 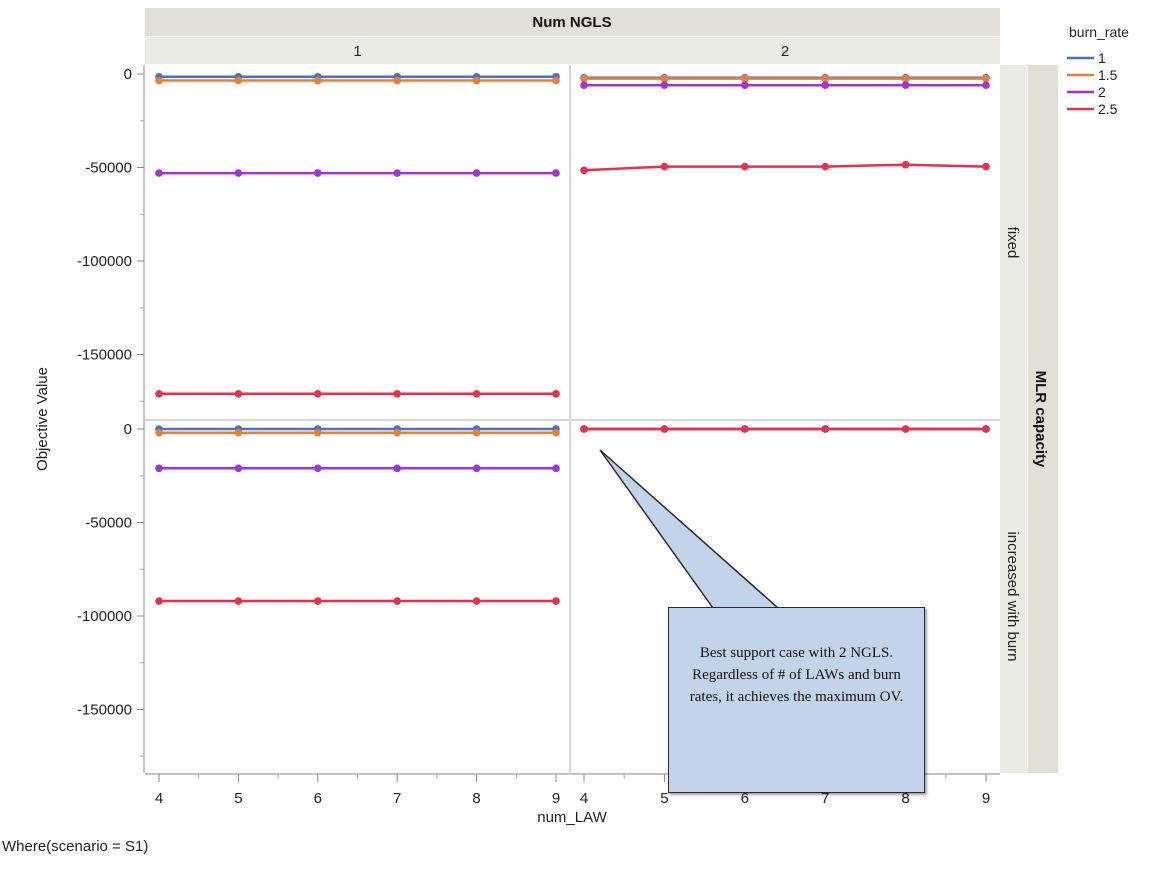 I want to click on facet-col-header-bg, so click(x=572, y=22).